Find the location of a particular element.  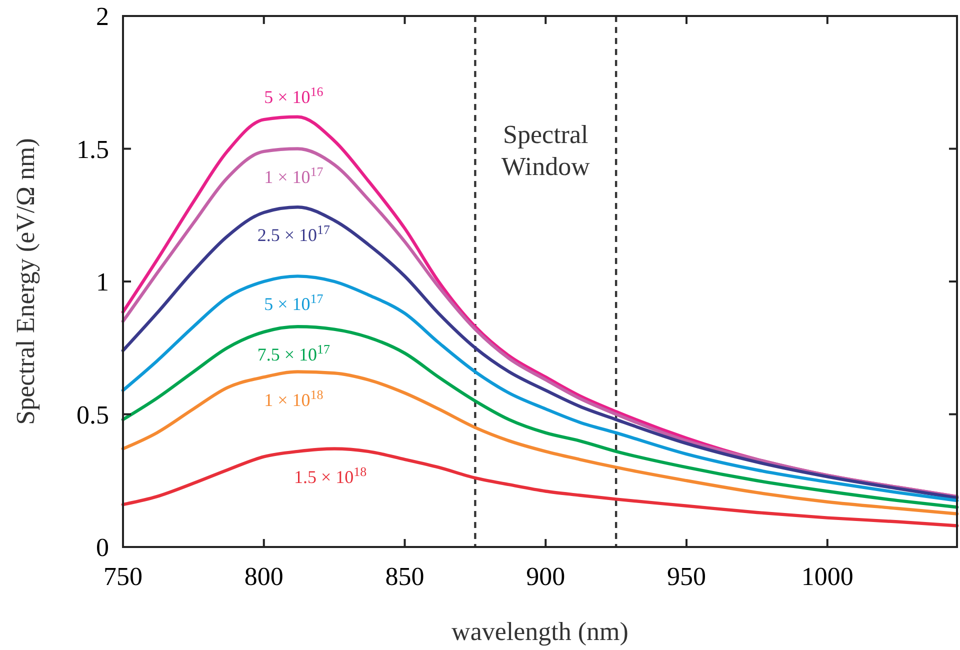

series-label: 5 × 10$^{16}$ is located at coordinates (294, 95).